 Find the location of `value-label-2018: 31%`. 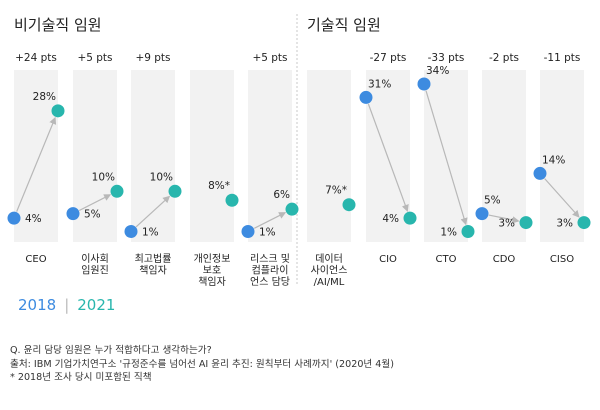

value-label-2018: 31% is located at coordinates (379, 84).